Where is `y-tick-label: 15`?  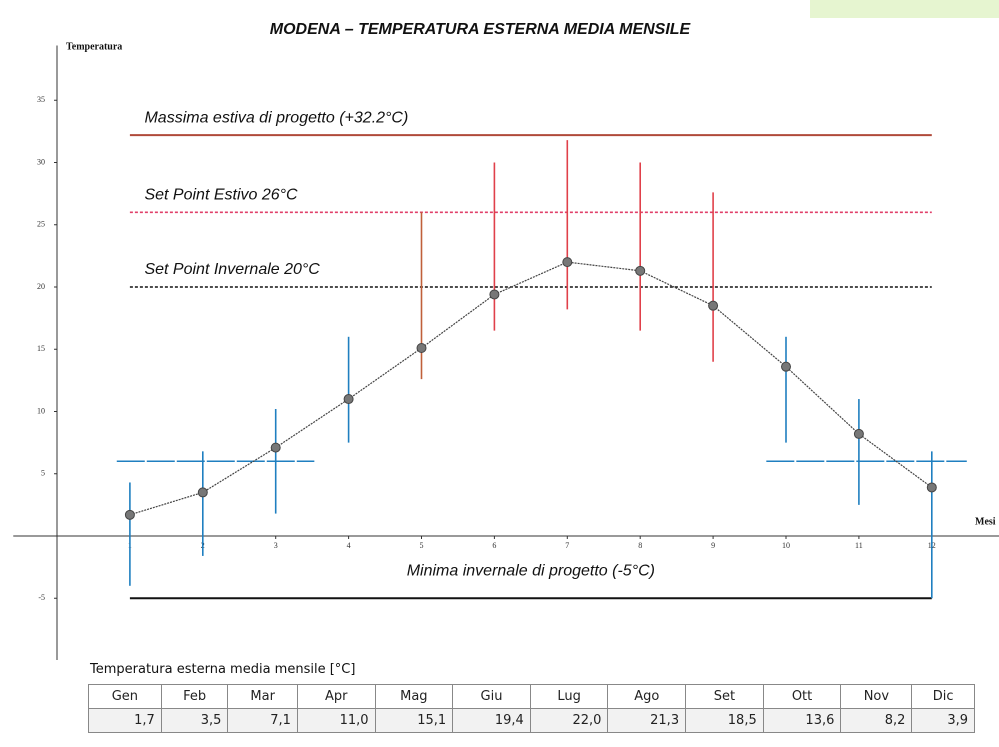 y-tick-label: 15 is located at coordinates (41, 348).